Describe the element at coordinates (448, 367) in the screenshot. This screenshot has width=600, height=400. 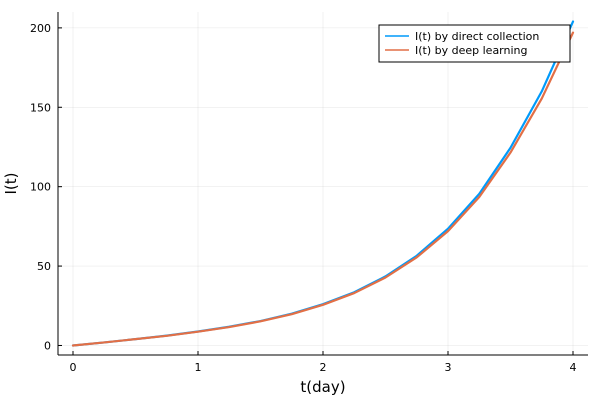
I see `x-tick-label: 3` at that location.